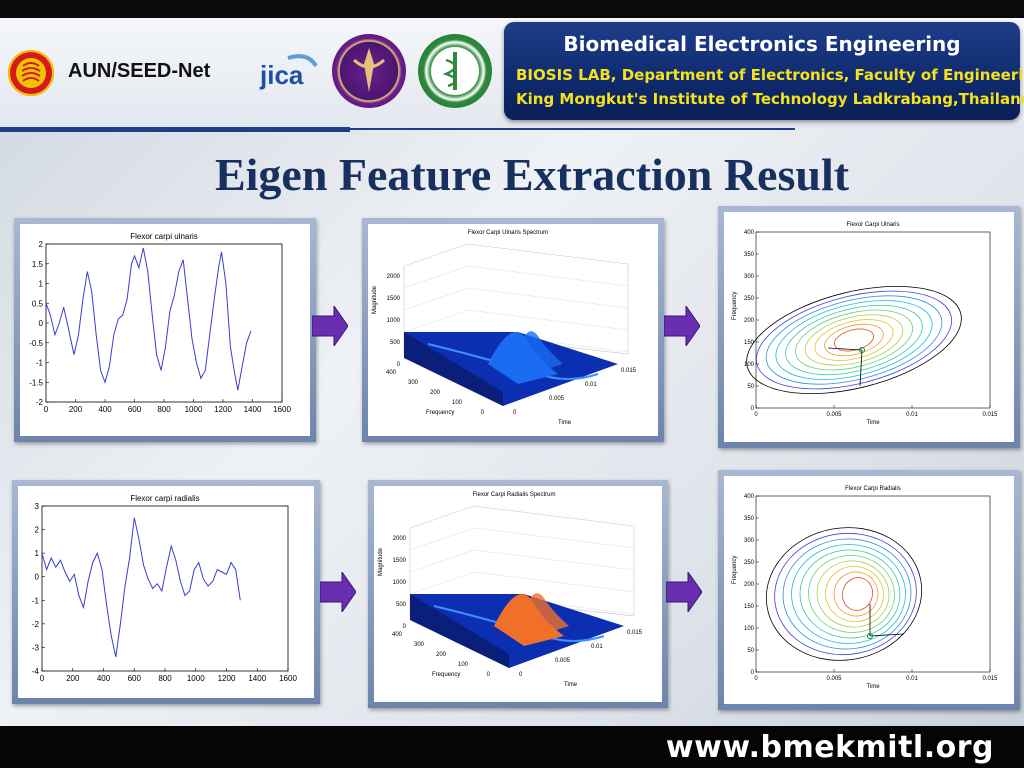  I want to click on jica-logo-text: jica, so click(281, 75).